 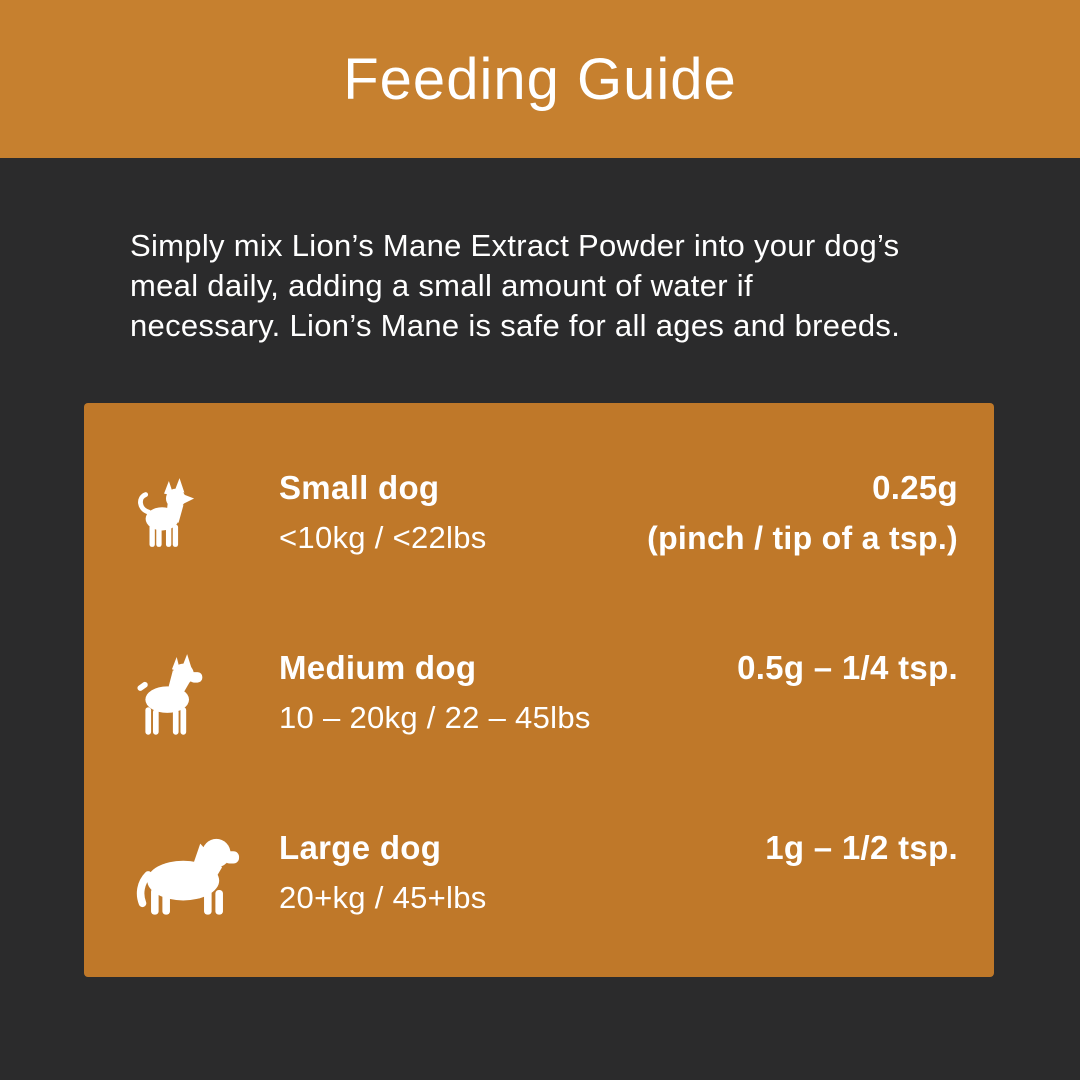 What do you see at coordinates (383, 513) in the screenshot?
I see `dog-size-block: Small dog <10kg / <22lbs` at bounding box center [383, 513].